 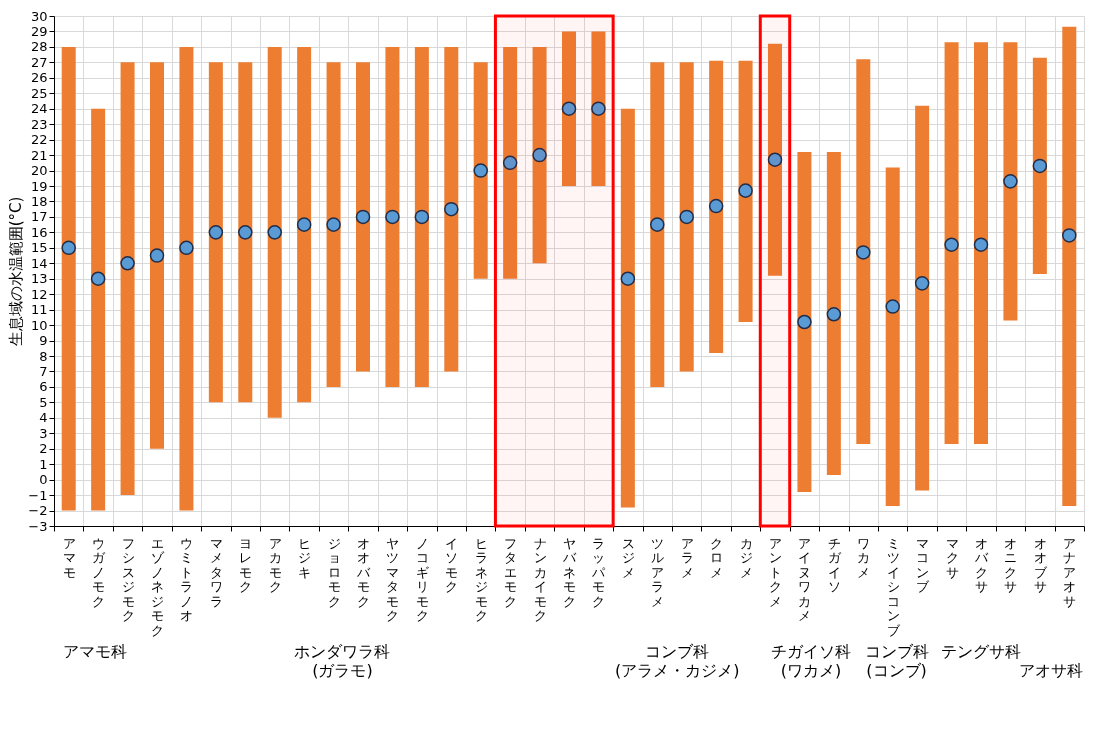 What do you see at coordinates (128, 579) in the screenshot?
I see `x-tick-label: フシスジモク` at bounding box center [128, 579].